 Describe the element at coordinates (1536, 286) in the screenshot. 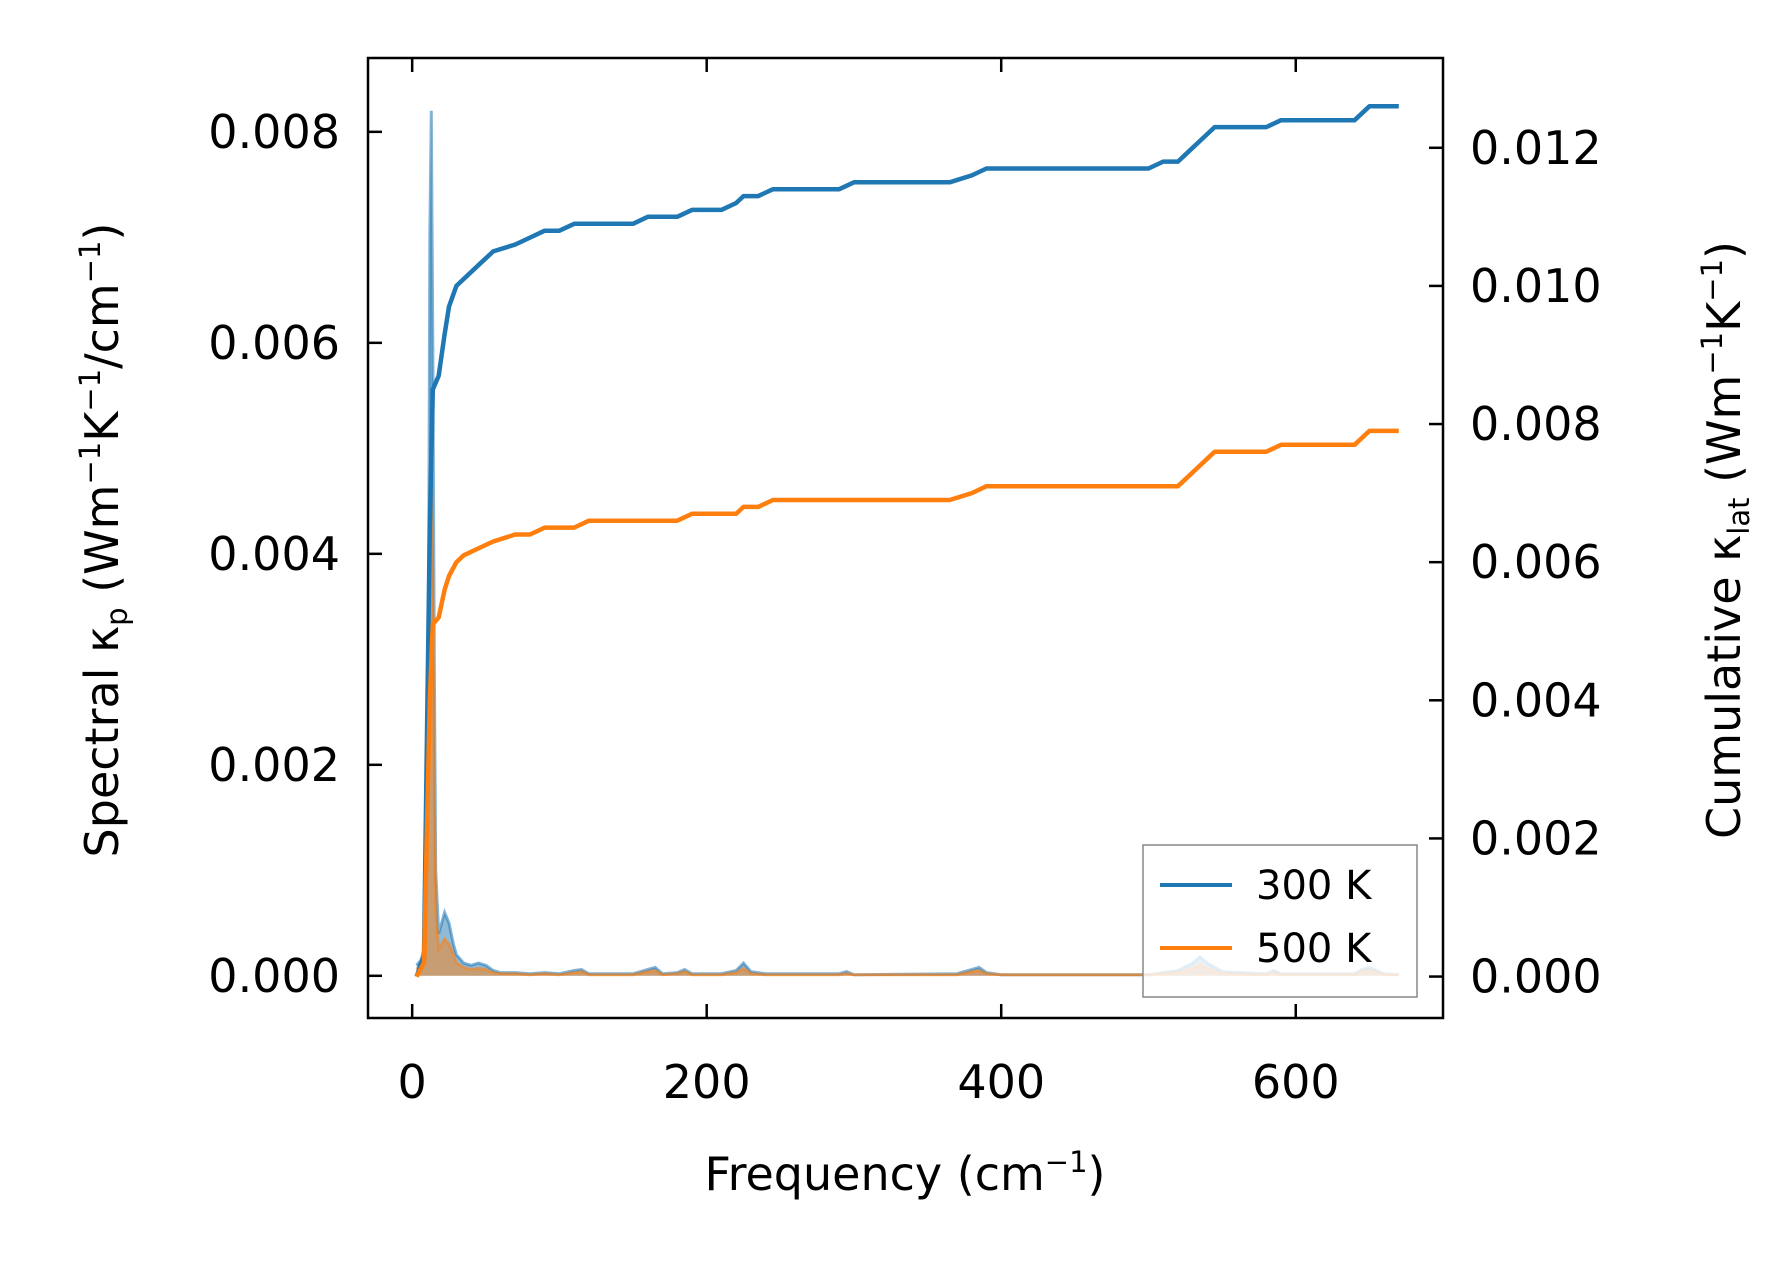

I see `y-right-tick-label: 0.010` at that location.